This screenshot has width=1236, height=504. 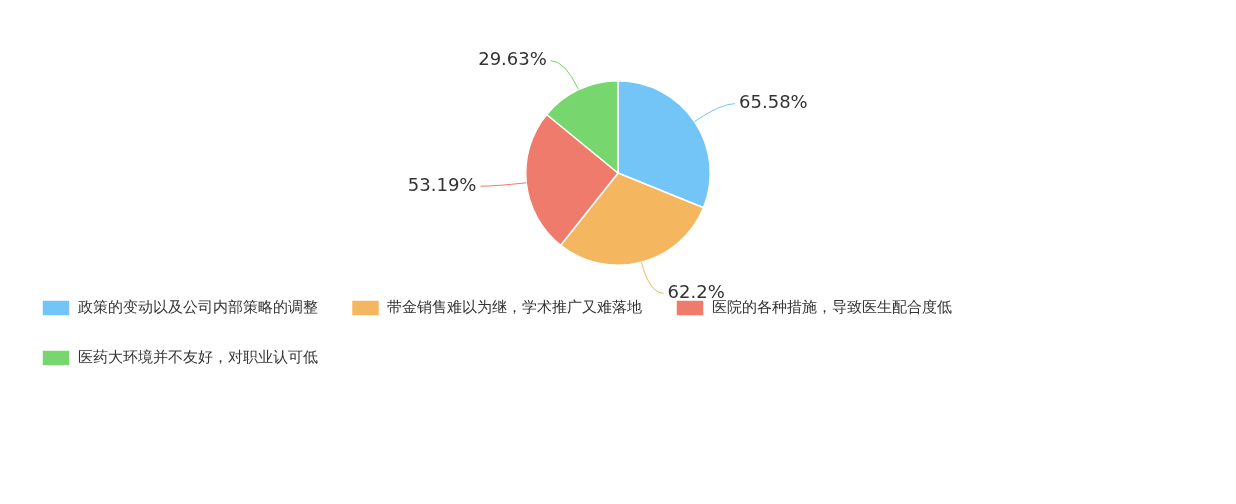 I want to click on legend-label: 政策的变动以及公司内部策略的调整, so click(x=197, y=306).